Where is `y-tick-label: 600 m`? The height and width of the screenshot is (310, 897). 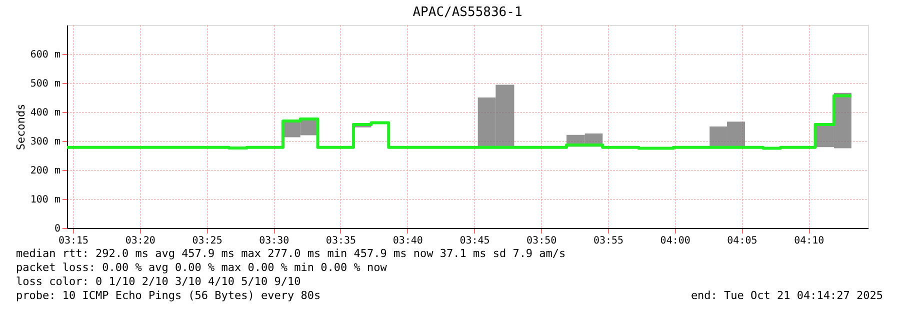 y-tick-label: 600 m is located at coordinates (45, 55).